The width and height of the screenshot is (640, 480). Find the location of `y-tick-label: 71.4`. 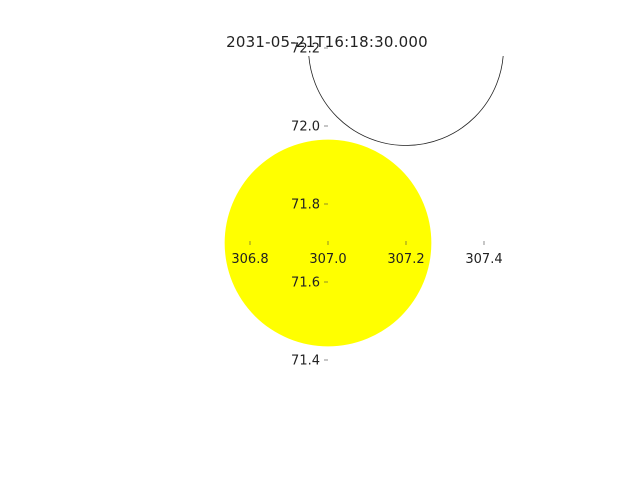

y-tick-label: 71.4 is located at coordinates (305, 361).